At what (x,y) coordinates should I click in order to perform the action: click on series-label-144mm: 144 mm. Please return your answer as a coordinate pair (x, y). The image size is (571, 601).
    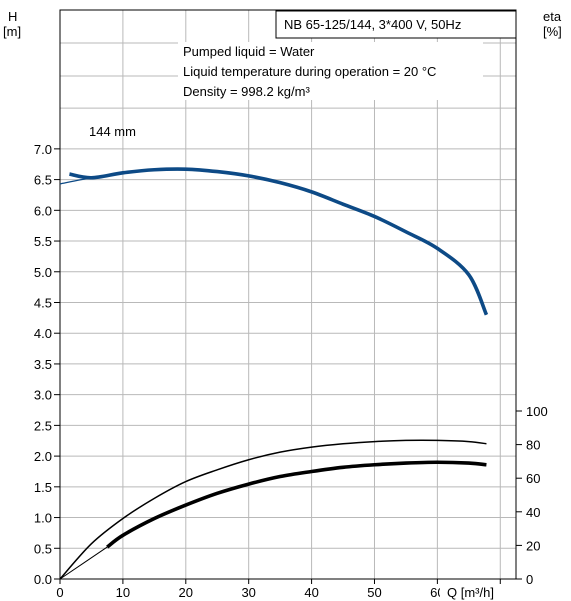
    Looking at the image, I should click on (112, 131).